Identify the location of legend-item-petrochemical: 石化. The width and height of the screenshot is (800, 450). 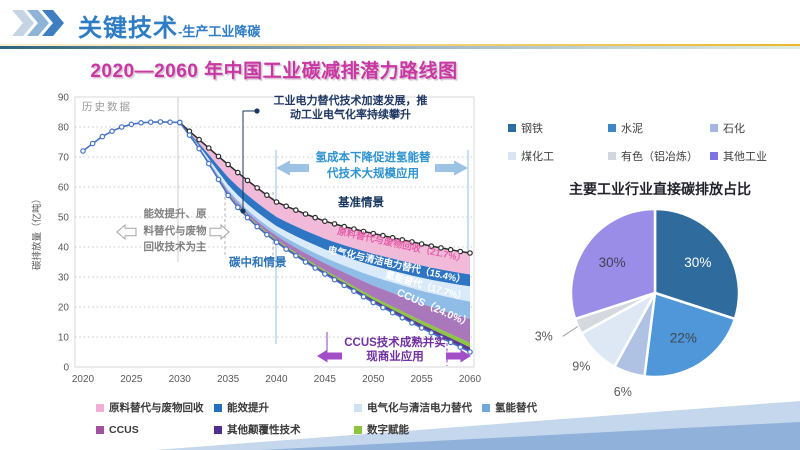
(754, 128).